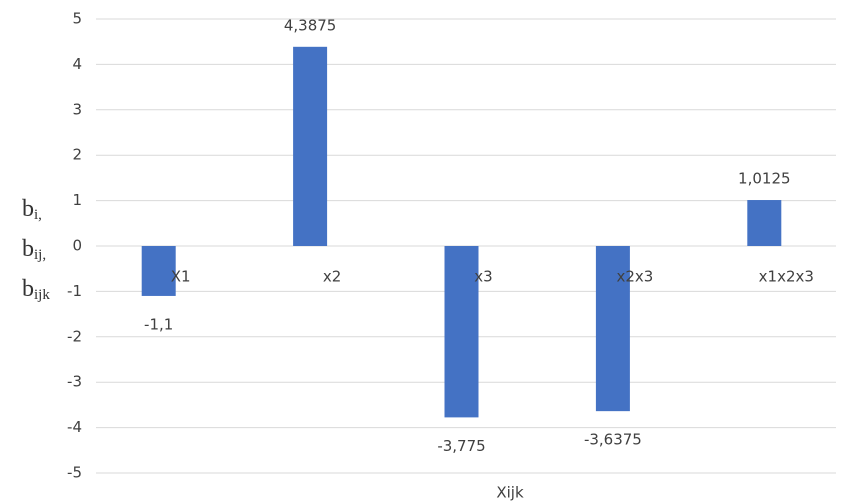  I want to click on y-tick-label: 0, so click(77, 246).